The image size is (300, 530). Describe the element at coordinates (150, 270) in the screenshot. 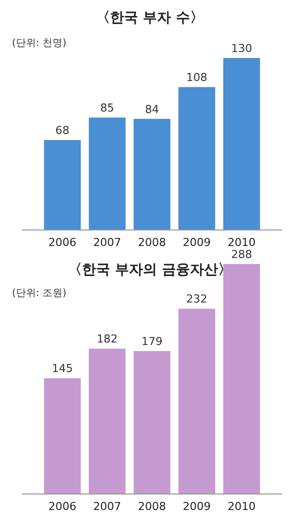

I see `chart-title: 〈한국 부자의 금융자산〉` at that location.